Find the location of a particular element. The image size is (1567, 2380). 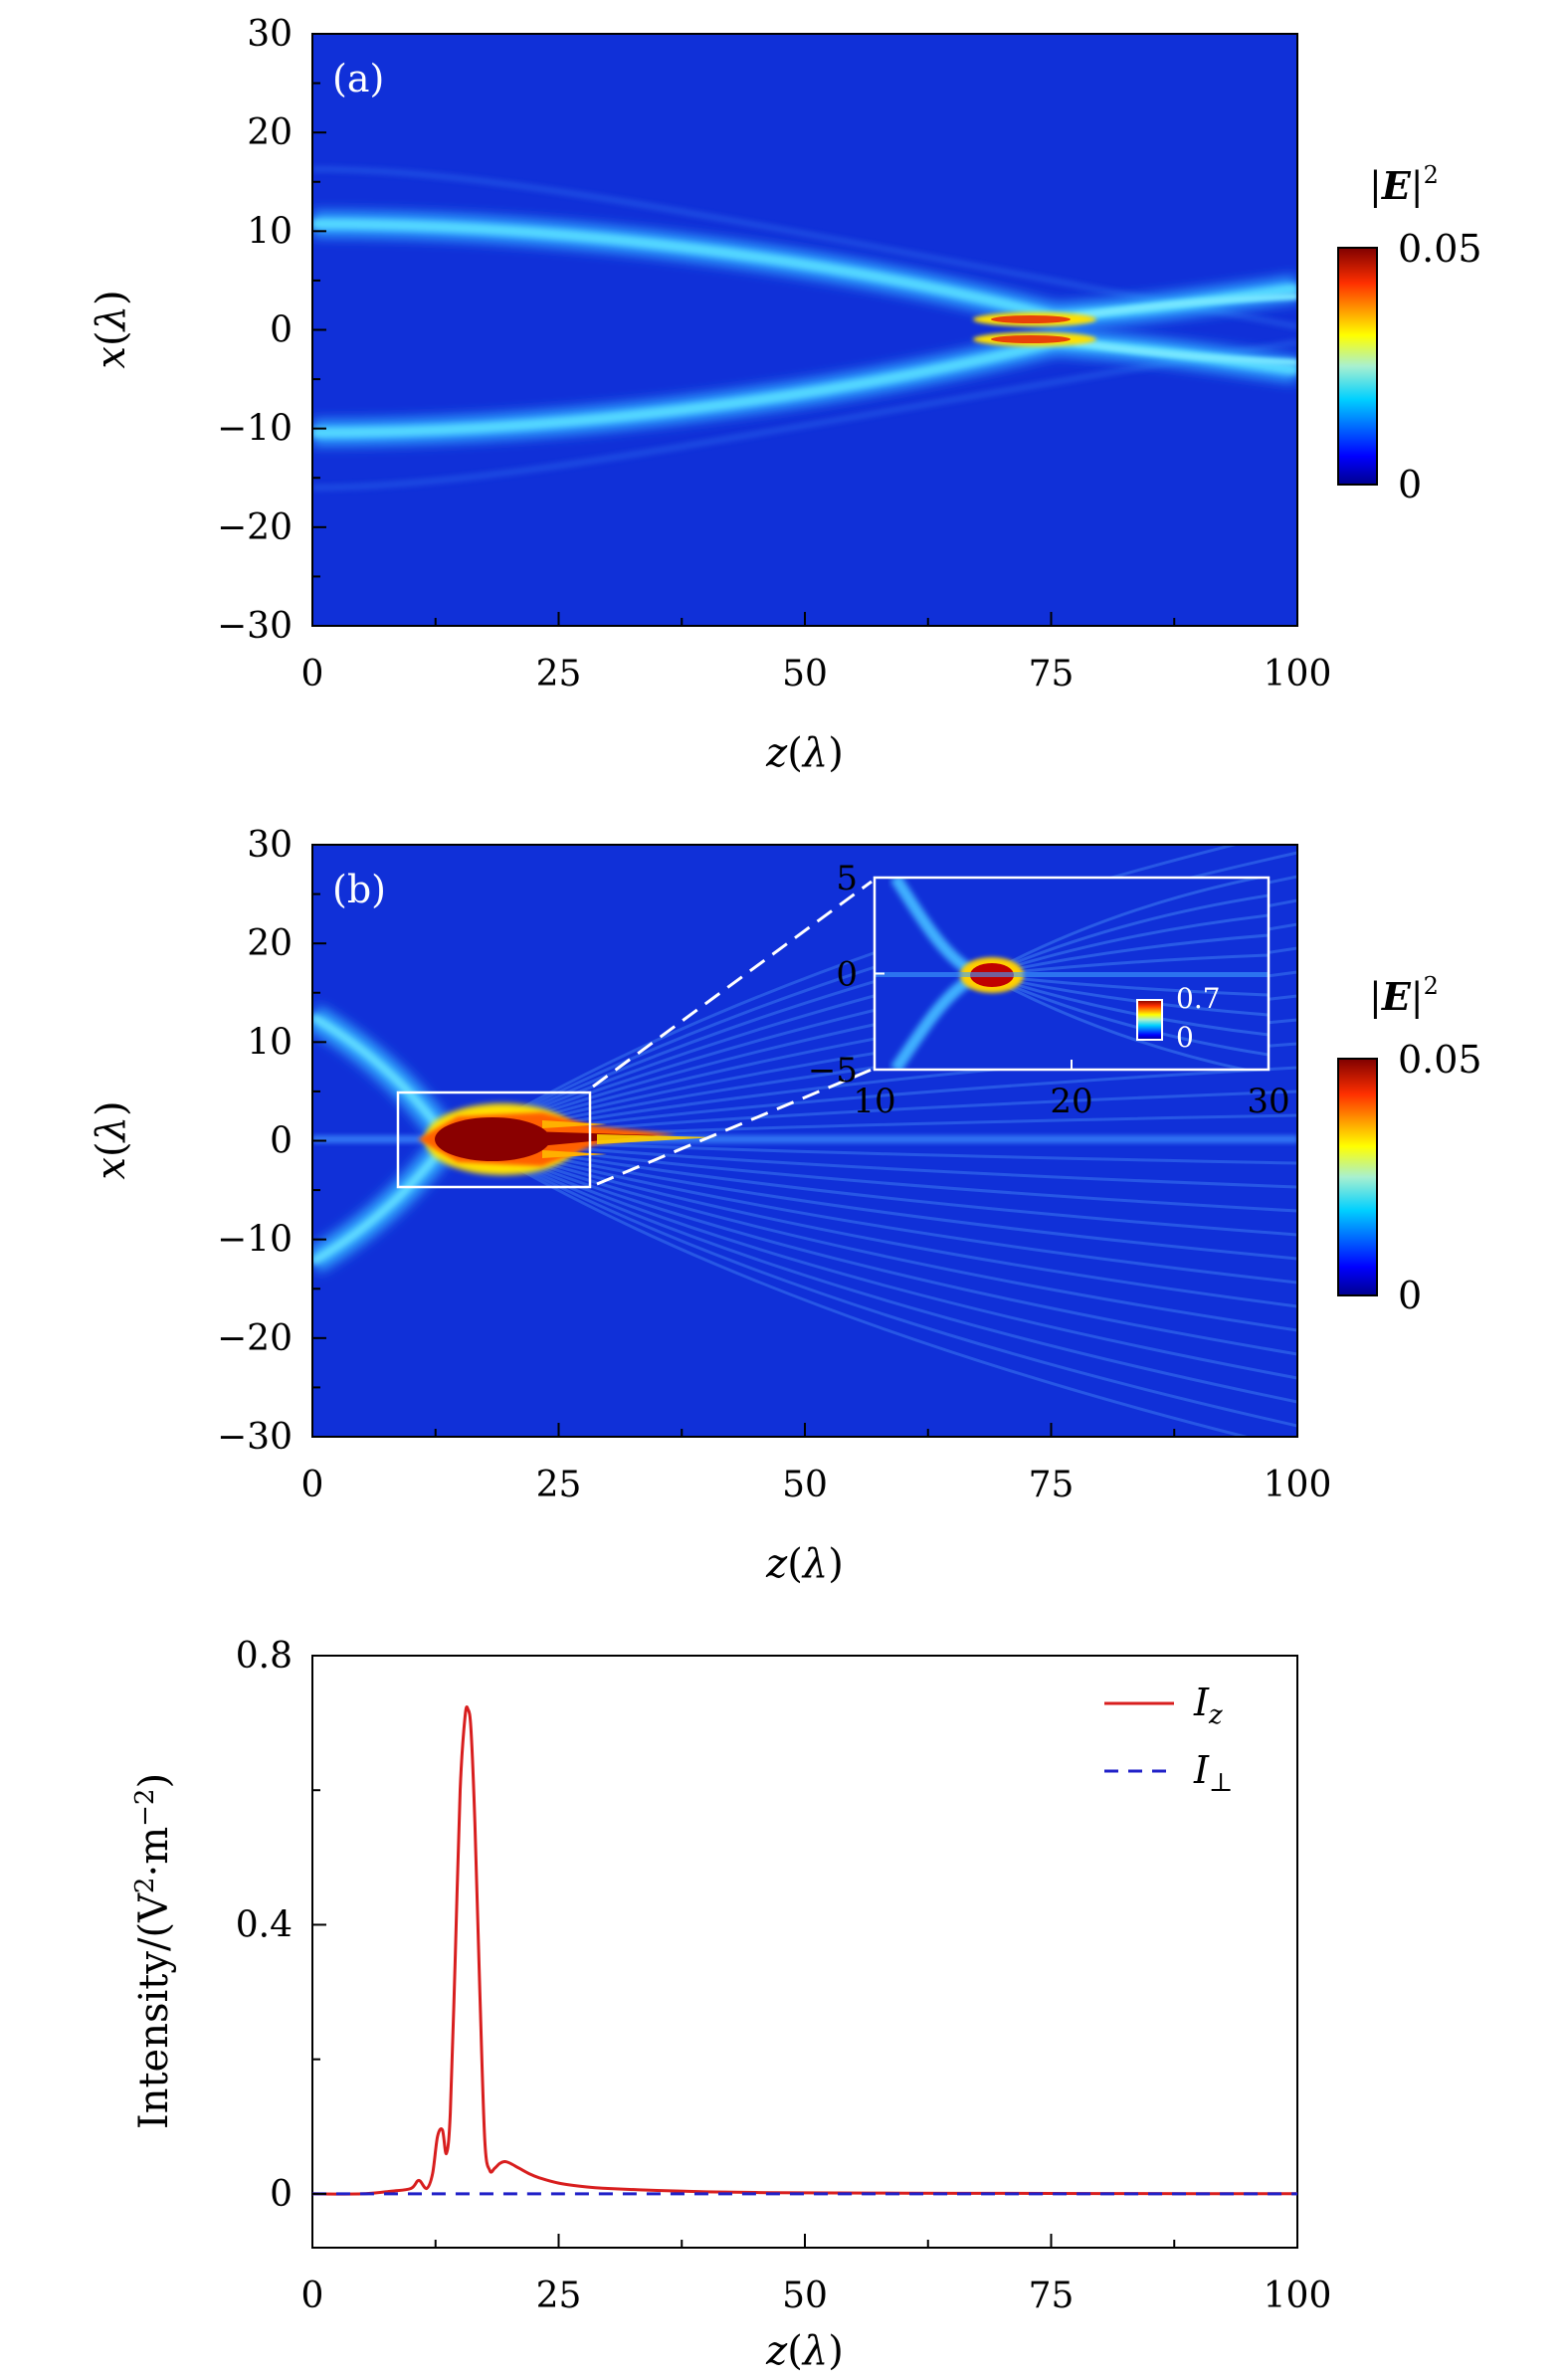

y-axis-label-b: x(λ) is located at coordinates (111, 1139).